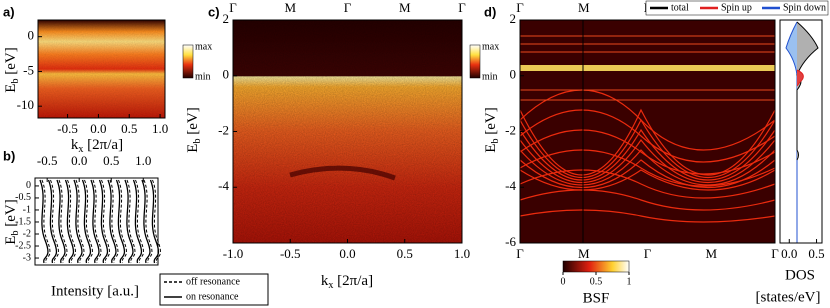  I want to click on legend-label: off resonance, so click(213, 281).